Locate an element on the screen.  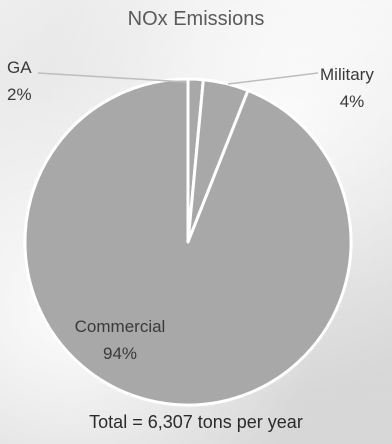
chart-title: NOx Emissions is located at coordinates (196, 19).